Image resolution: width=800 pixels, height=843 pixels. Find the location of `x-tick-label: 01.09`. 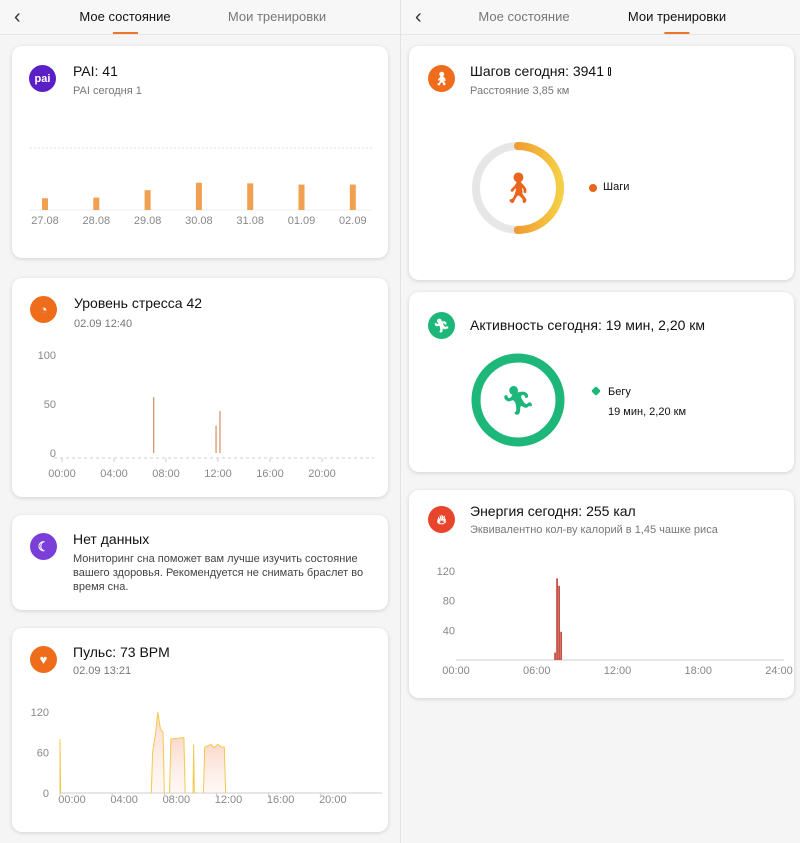

x-tick-label: 01.09 is located at coordinates (302, 221).